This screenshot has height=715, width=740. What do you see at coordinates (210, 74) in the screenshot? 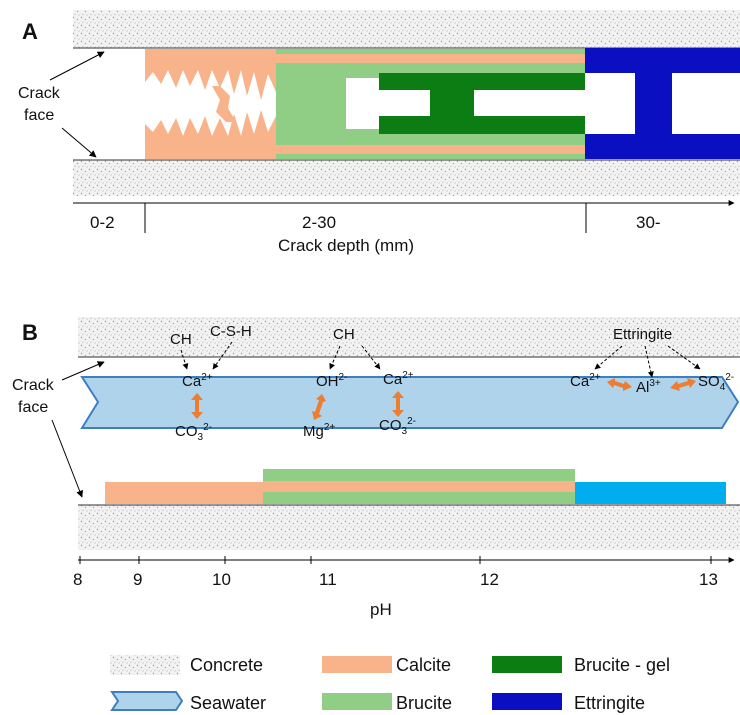
I see `panel-a-calcite-top-teeth` at bounding box center [210, 74].